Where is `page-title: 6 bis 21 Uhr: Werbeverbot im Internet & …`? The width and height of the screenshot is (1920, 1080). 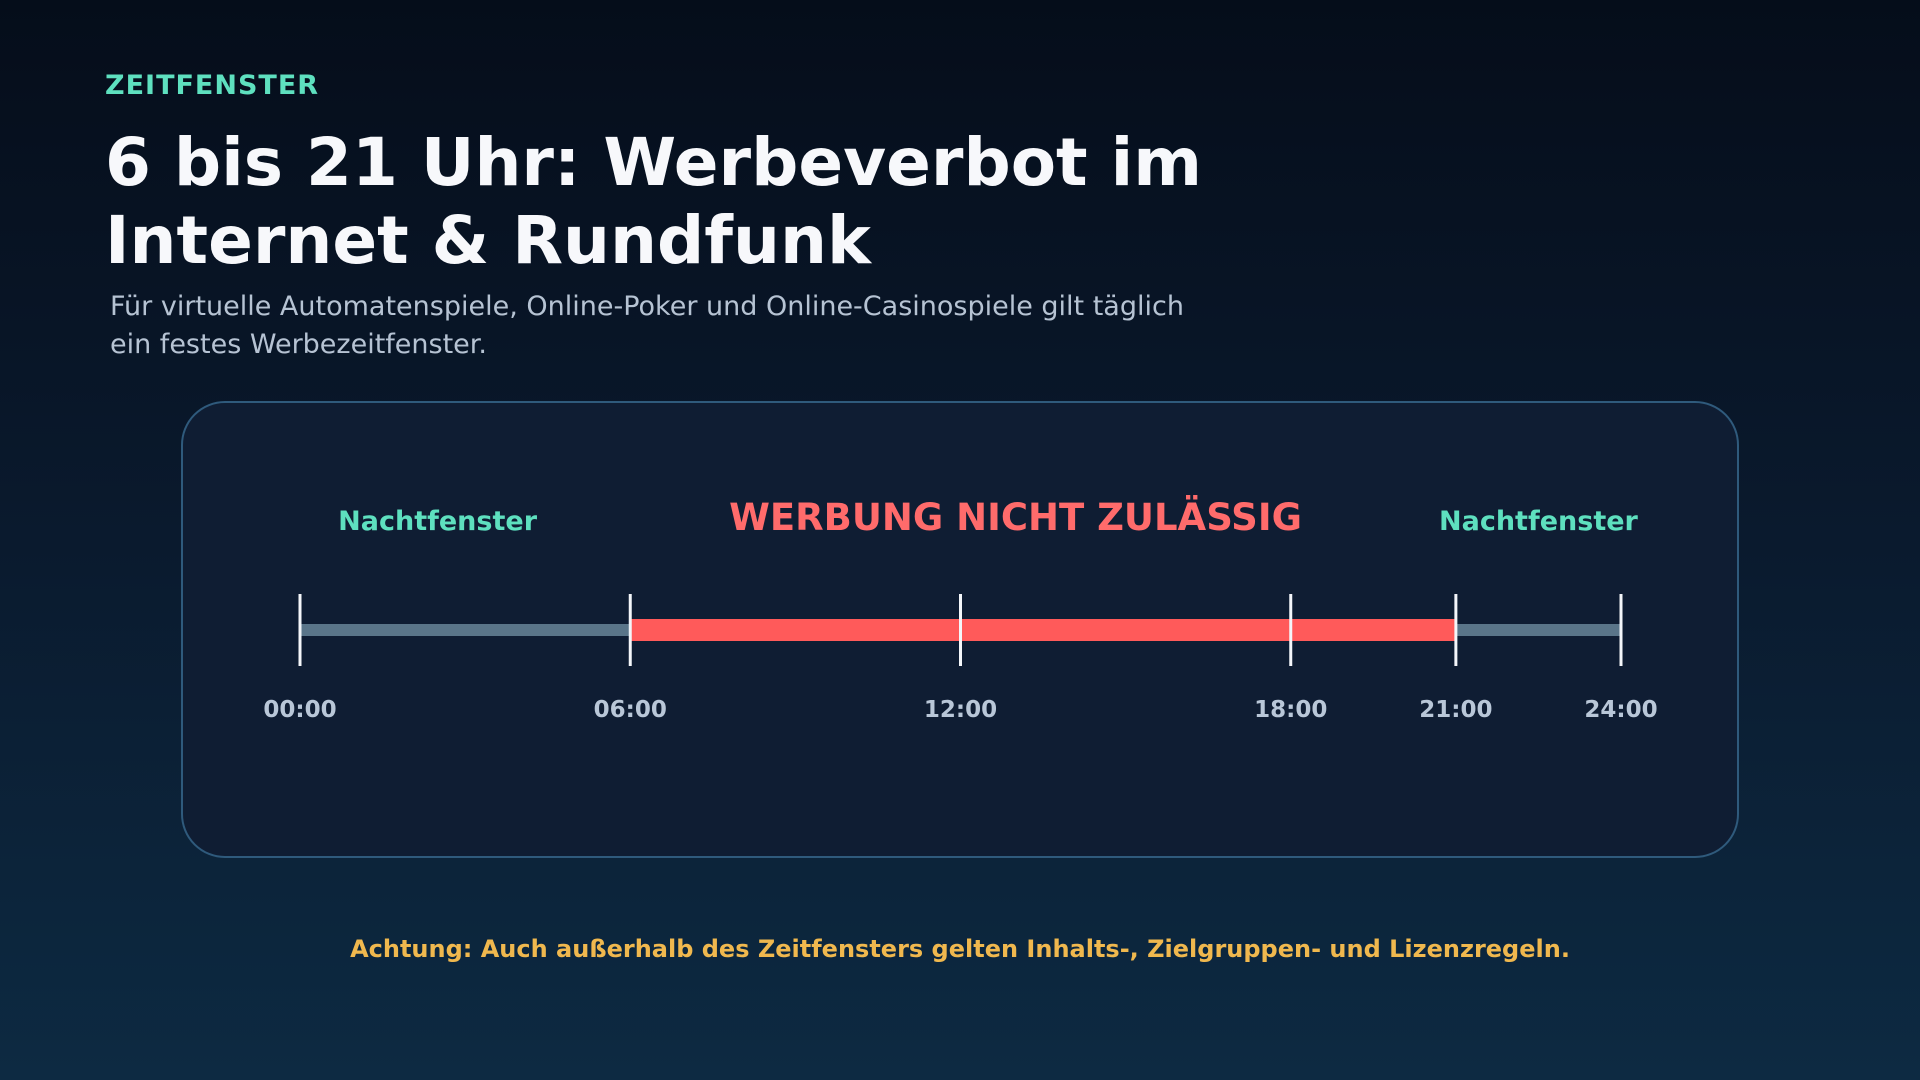 page-title: 6 bis 21 Uhr: Werbeverbot im Internet & … is located at coordinates (653, 201).